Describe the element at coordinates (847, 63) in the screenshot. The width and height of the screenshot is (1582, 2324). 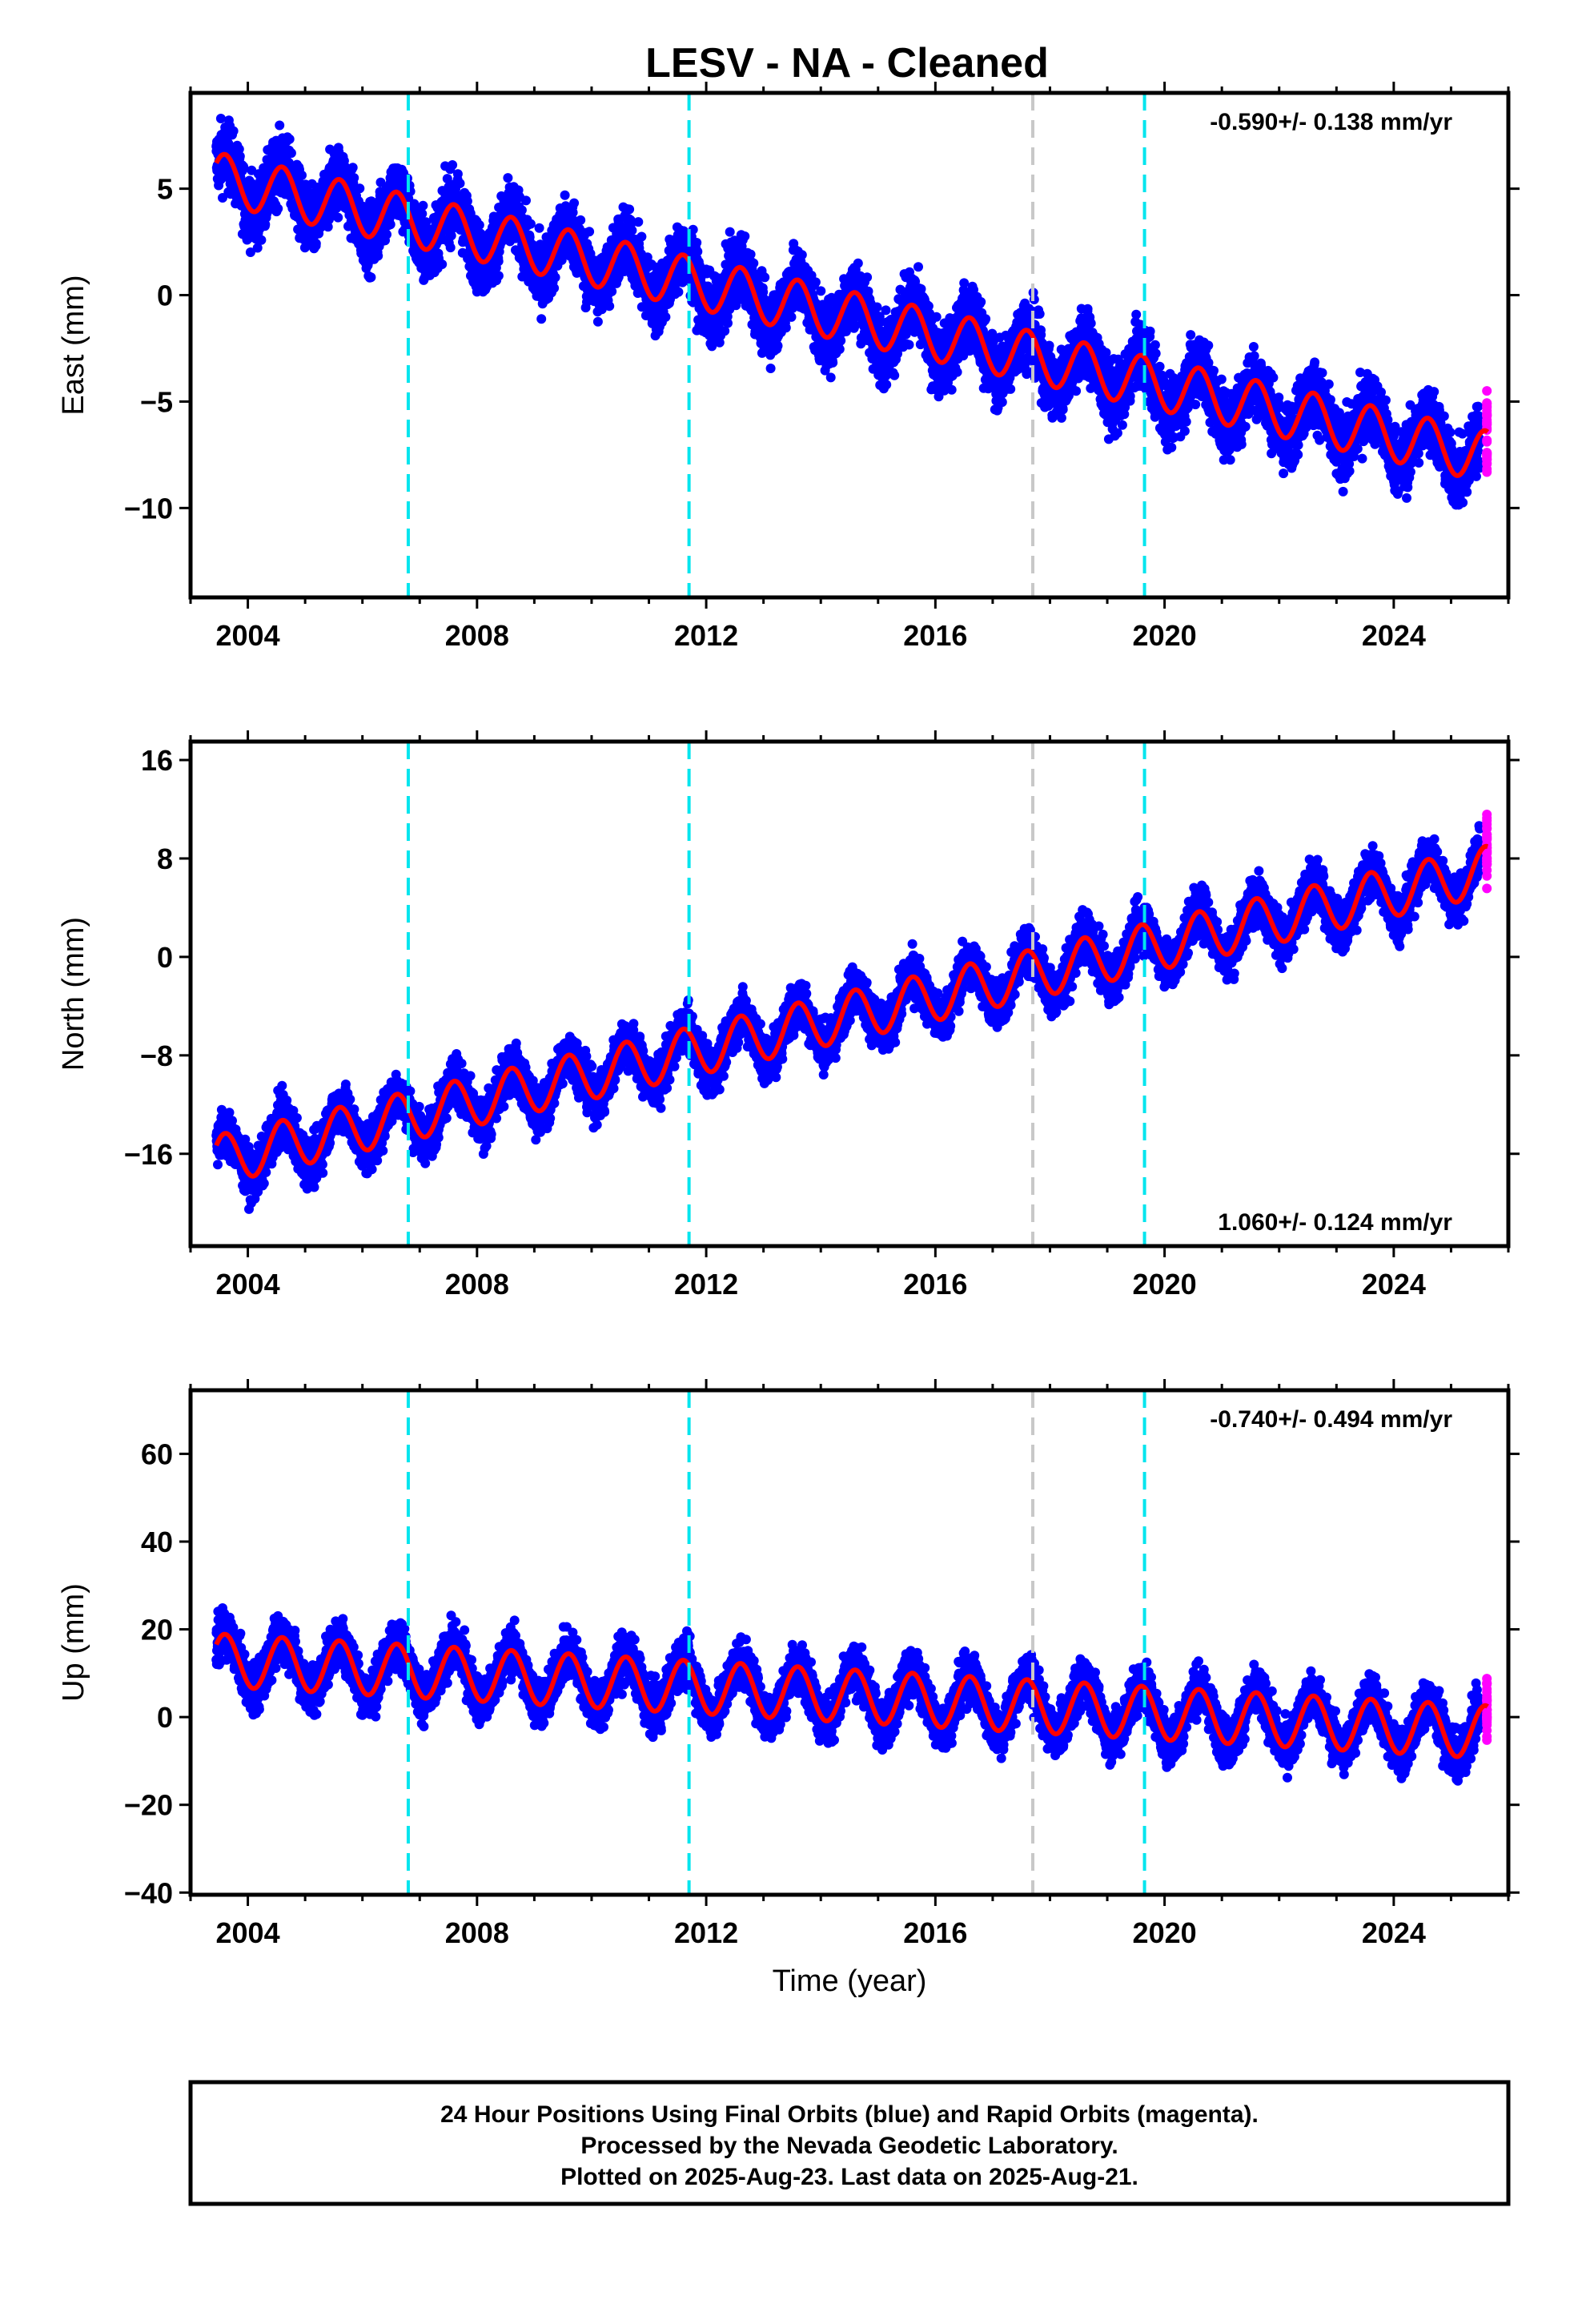
I see `chart-title: LESV - NA - Cleaned` at that location.